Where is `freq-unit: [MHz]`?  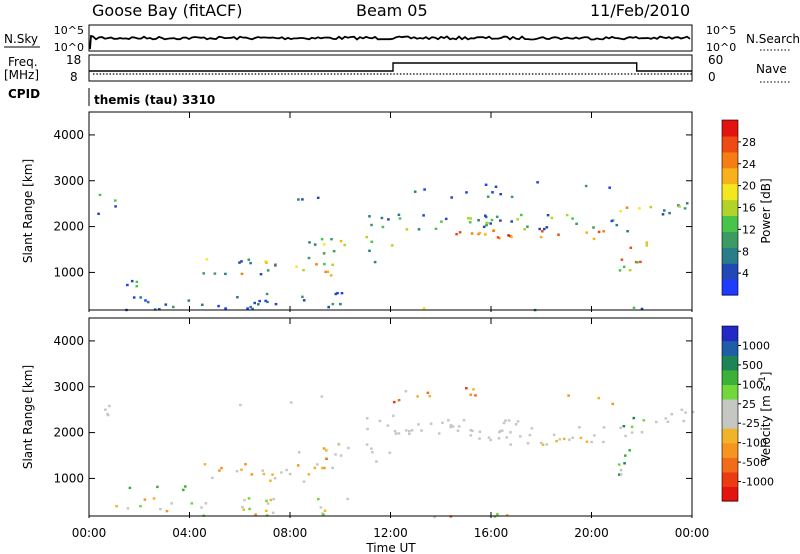 freq-unit: [MHz] is located at coordinates (21, 75).